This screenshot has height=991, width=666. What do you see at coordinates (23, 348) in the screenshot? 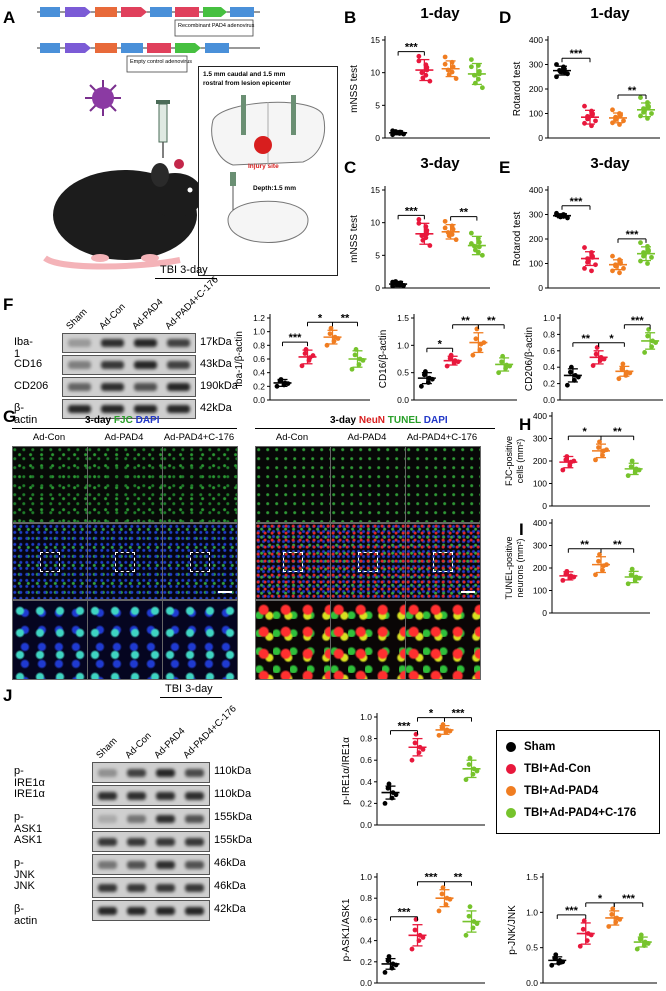
I see `blot-row-label: Iba-1` at bounding box center [23, 348].